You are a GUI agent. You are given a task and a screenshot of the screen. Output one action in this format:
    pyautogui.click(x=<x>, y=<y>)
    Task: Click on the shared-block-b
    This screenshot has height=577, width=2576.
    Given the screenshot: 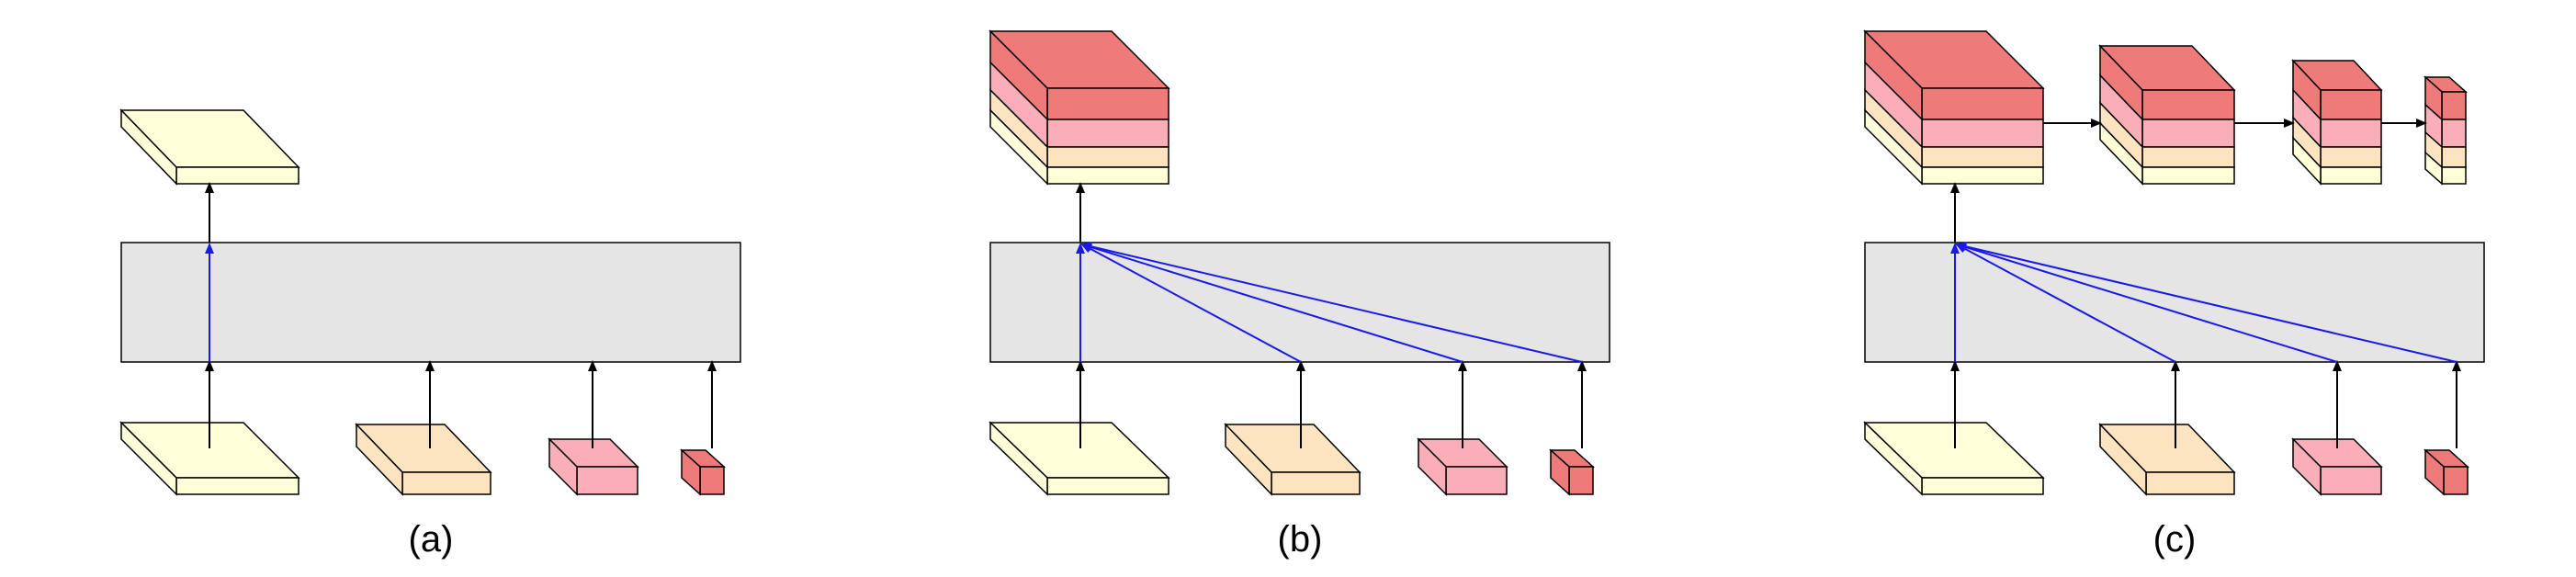 What is the action you would take?
    pyautogui.click(x=1299, y=302)
    